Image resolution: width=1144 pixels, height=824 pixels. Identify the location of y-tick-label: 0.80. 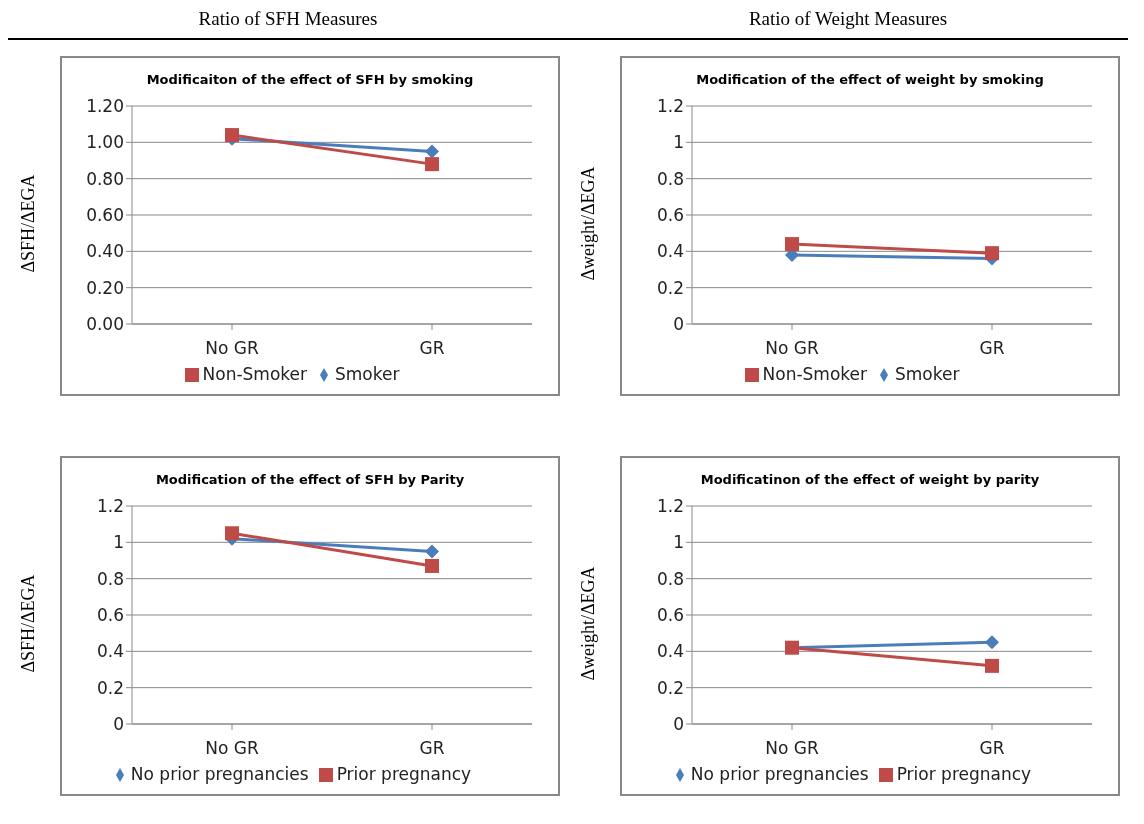
(105, 178).